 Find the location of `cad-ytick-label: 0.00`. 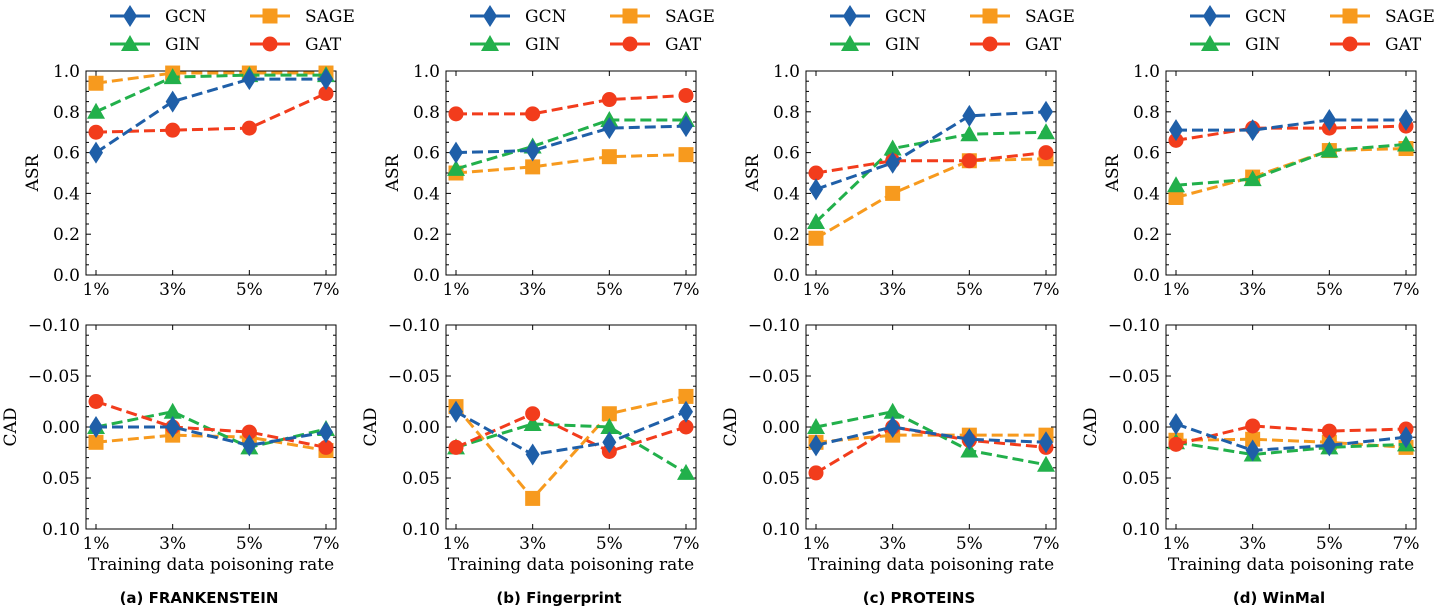

cad-ytick-label: 0.00 is located at coordinates (1141, 428).